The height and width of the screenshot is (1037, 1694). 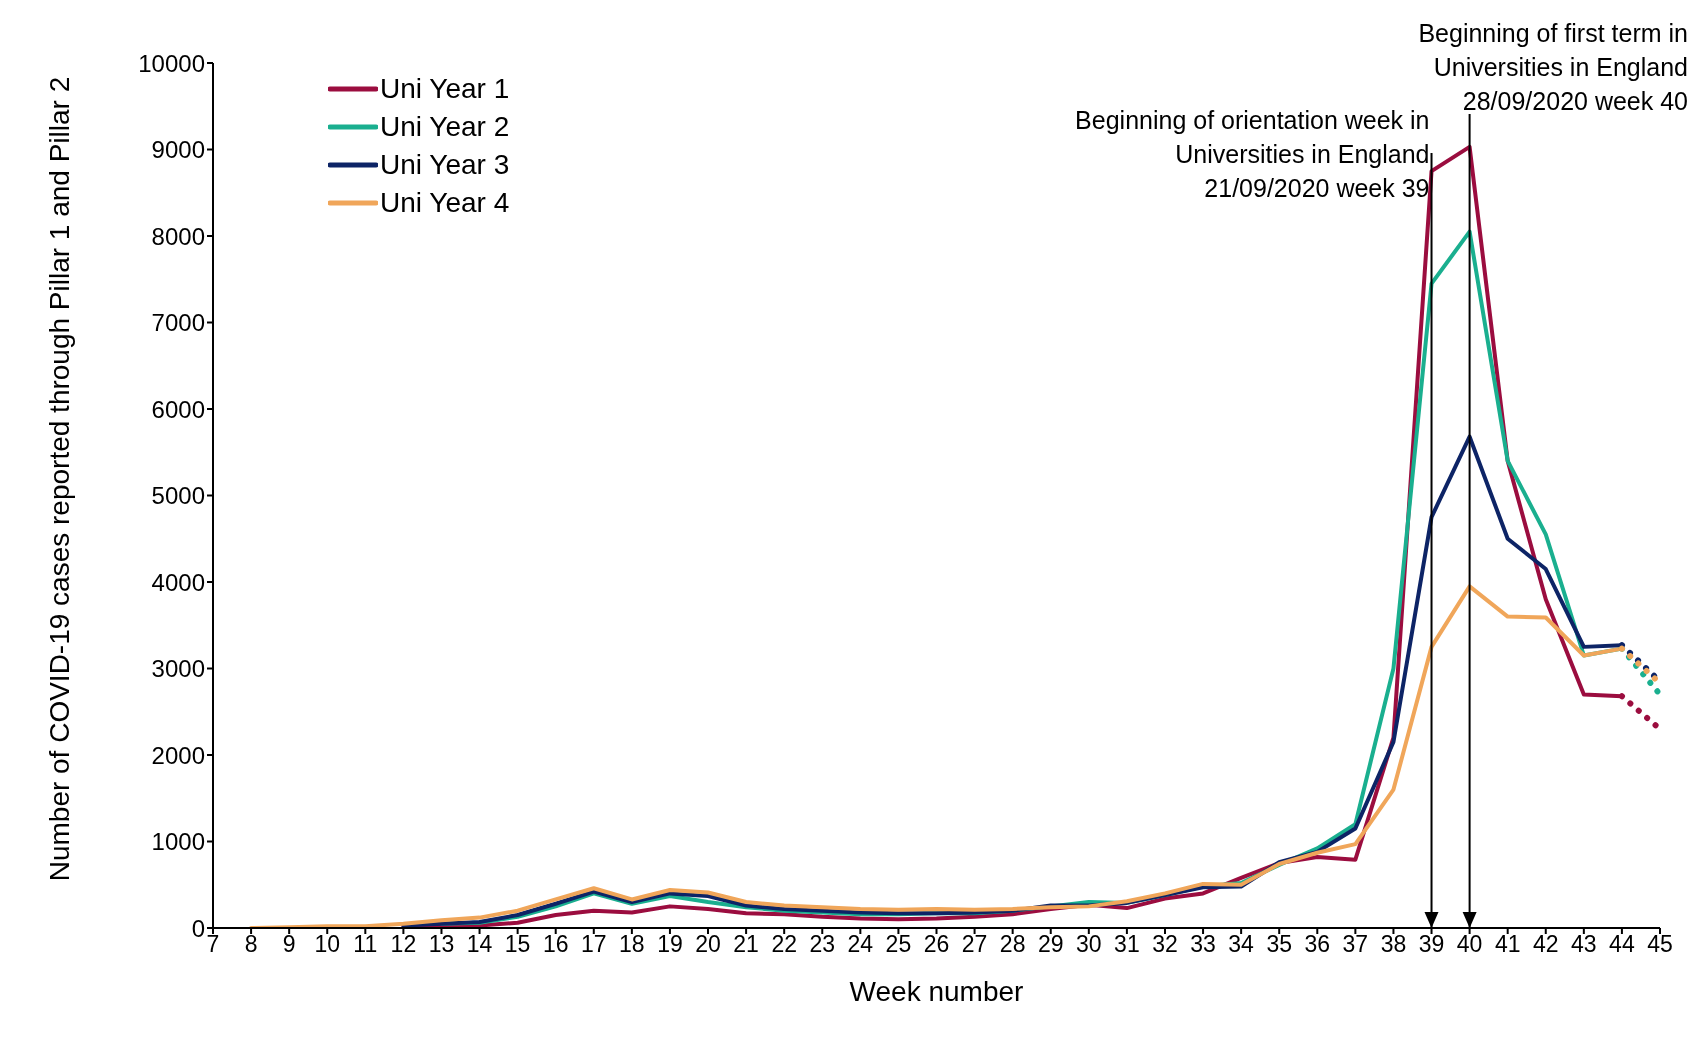 I want to click on x-tick-label: 8, so click(x=251, y=944).